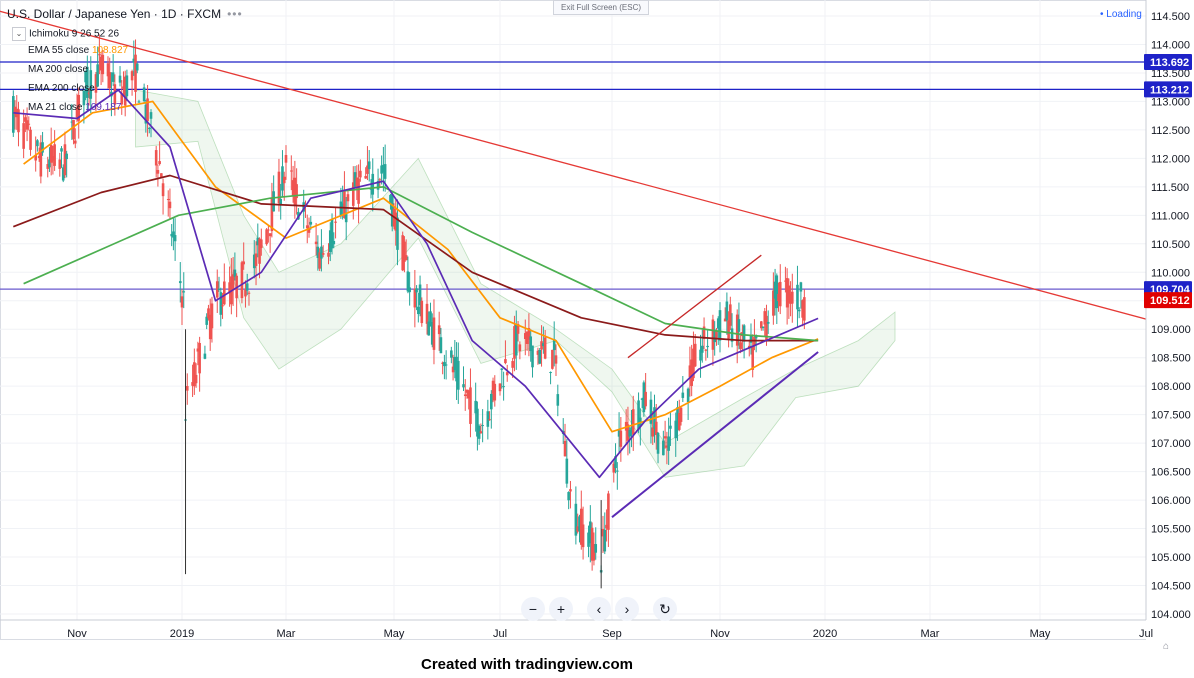 This screenshot has width=1194, height=678. I want to click on y-tick-label: 113.500, so click(1170, 74).